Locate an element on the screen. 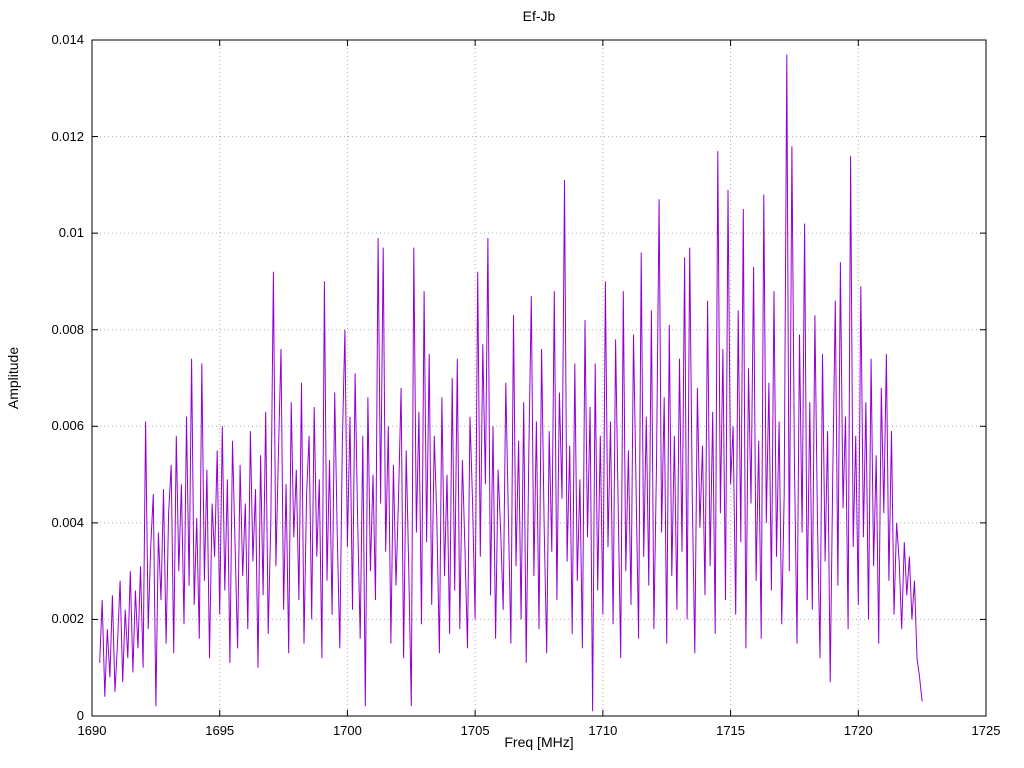 The height and width of the screenshot is (768, 1024). y-axis-label-wrap: Amplitude is located at coordinates (13, 378).